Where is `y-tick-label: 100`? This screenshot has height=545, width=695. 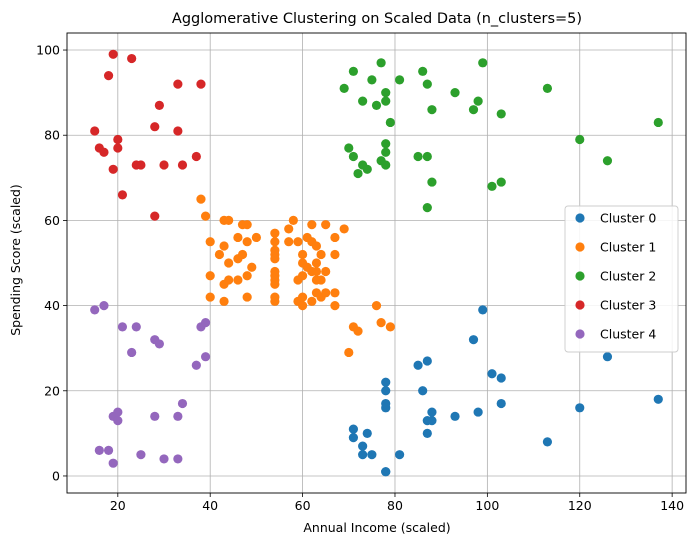
y-tick-label: 100 is located at coordinates (48, 50).